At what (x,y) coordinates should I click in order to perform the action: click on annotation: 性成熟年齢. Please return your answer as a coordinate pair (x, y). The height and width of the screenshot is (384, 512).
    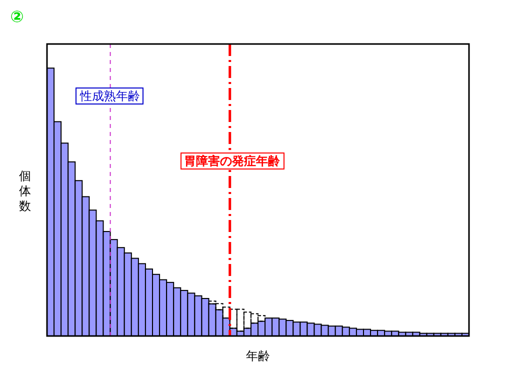
    Looking at the image, I should click on (109, 96).